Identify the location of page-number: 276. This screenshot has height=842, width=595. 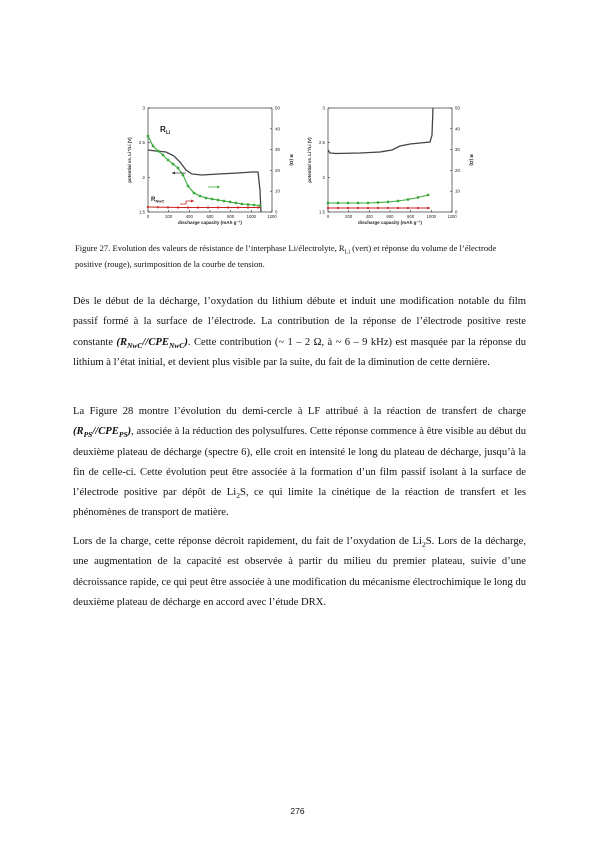
(297, 811).